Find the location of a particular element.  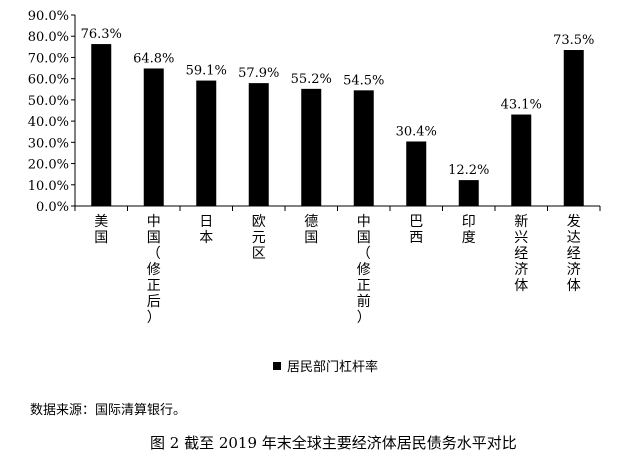

x-tick-label-char: 日 is located at coordinates (206, 222).